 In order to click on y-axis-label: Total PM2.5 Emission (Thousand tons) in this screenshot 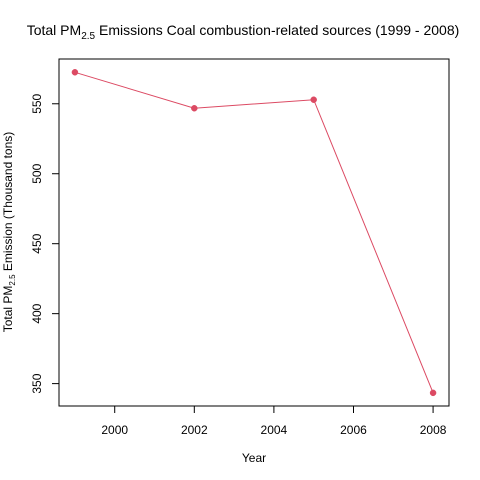, I will do `click(9, 232)`.